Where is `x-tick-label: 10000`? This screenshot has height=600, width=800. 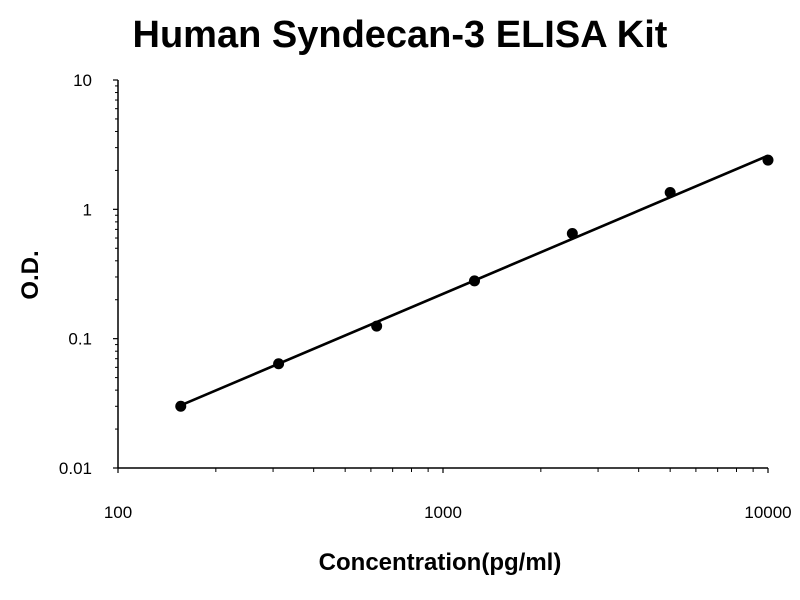 x-tick-label: 10000 is located at coordinates (767, 512).